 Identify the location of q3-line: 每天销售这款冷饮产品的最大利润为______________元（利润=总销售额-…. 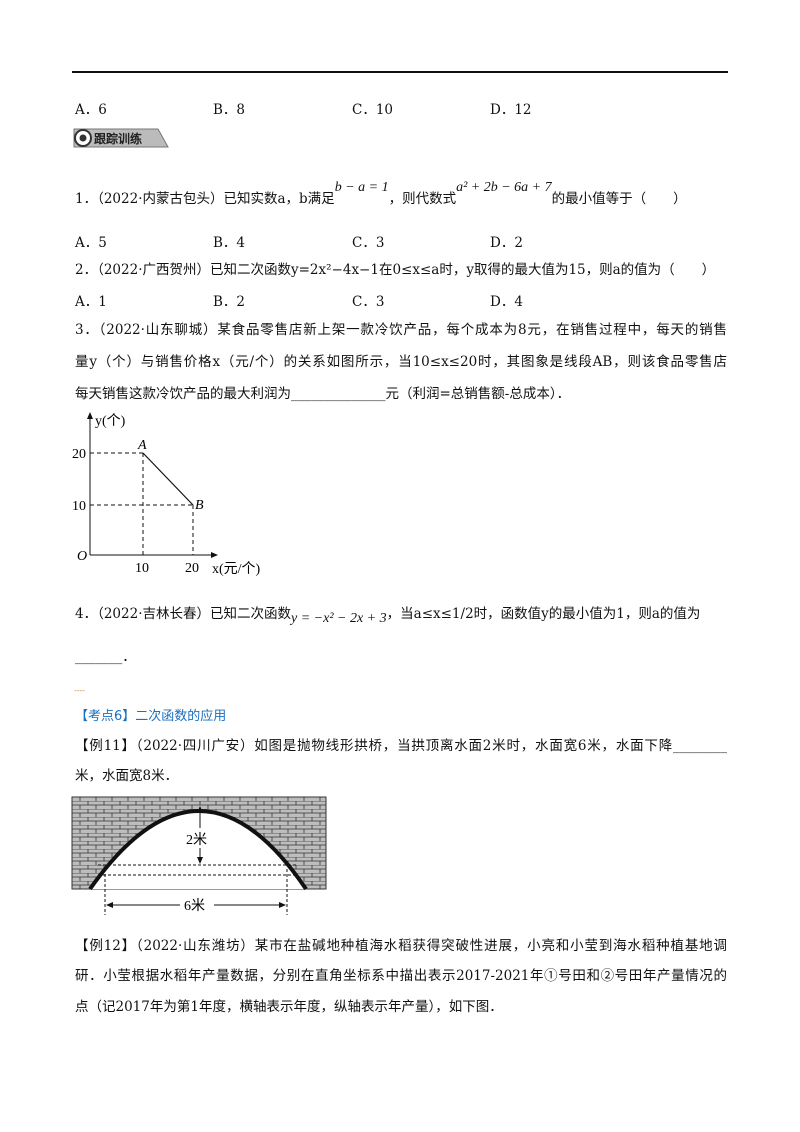
(323, 394).